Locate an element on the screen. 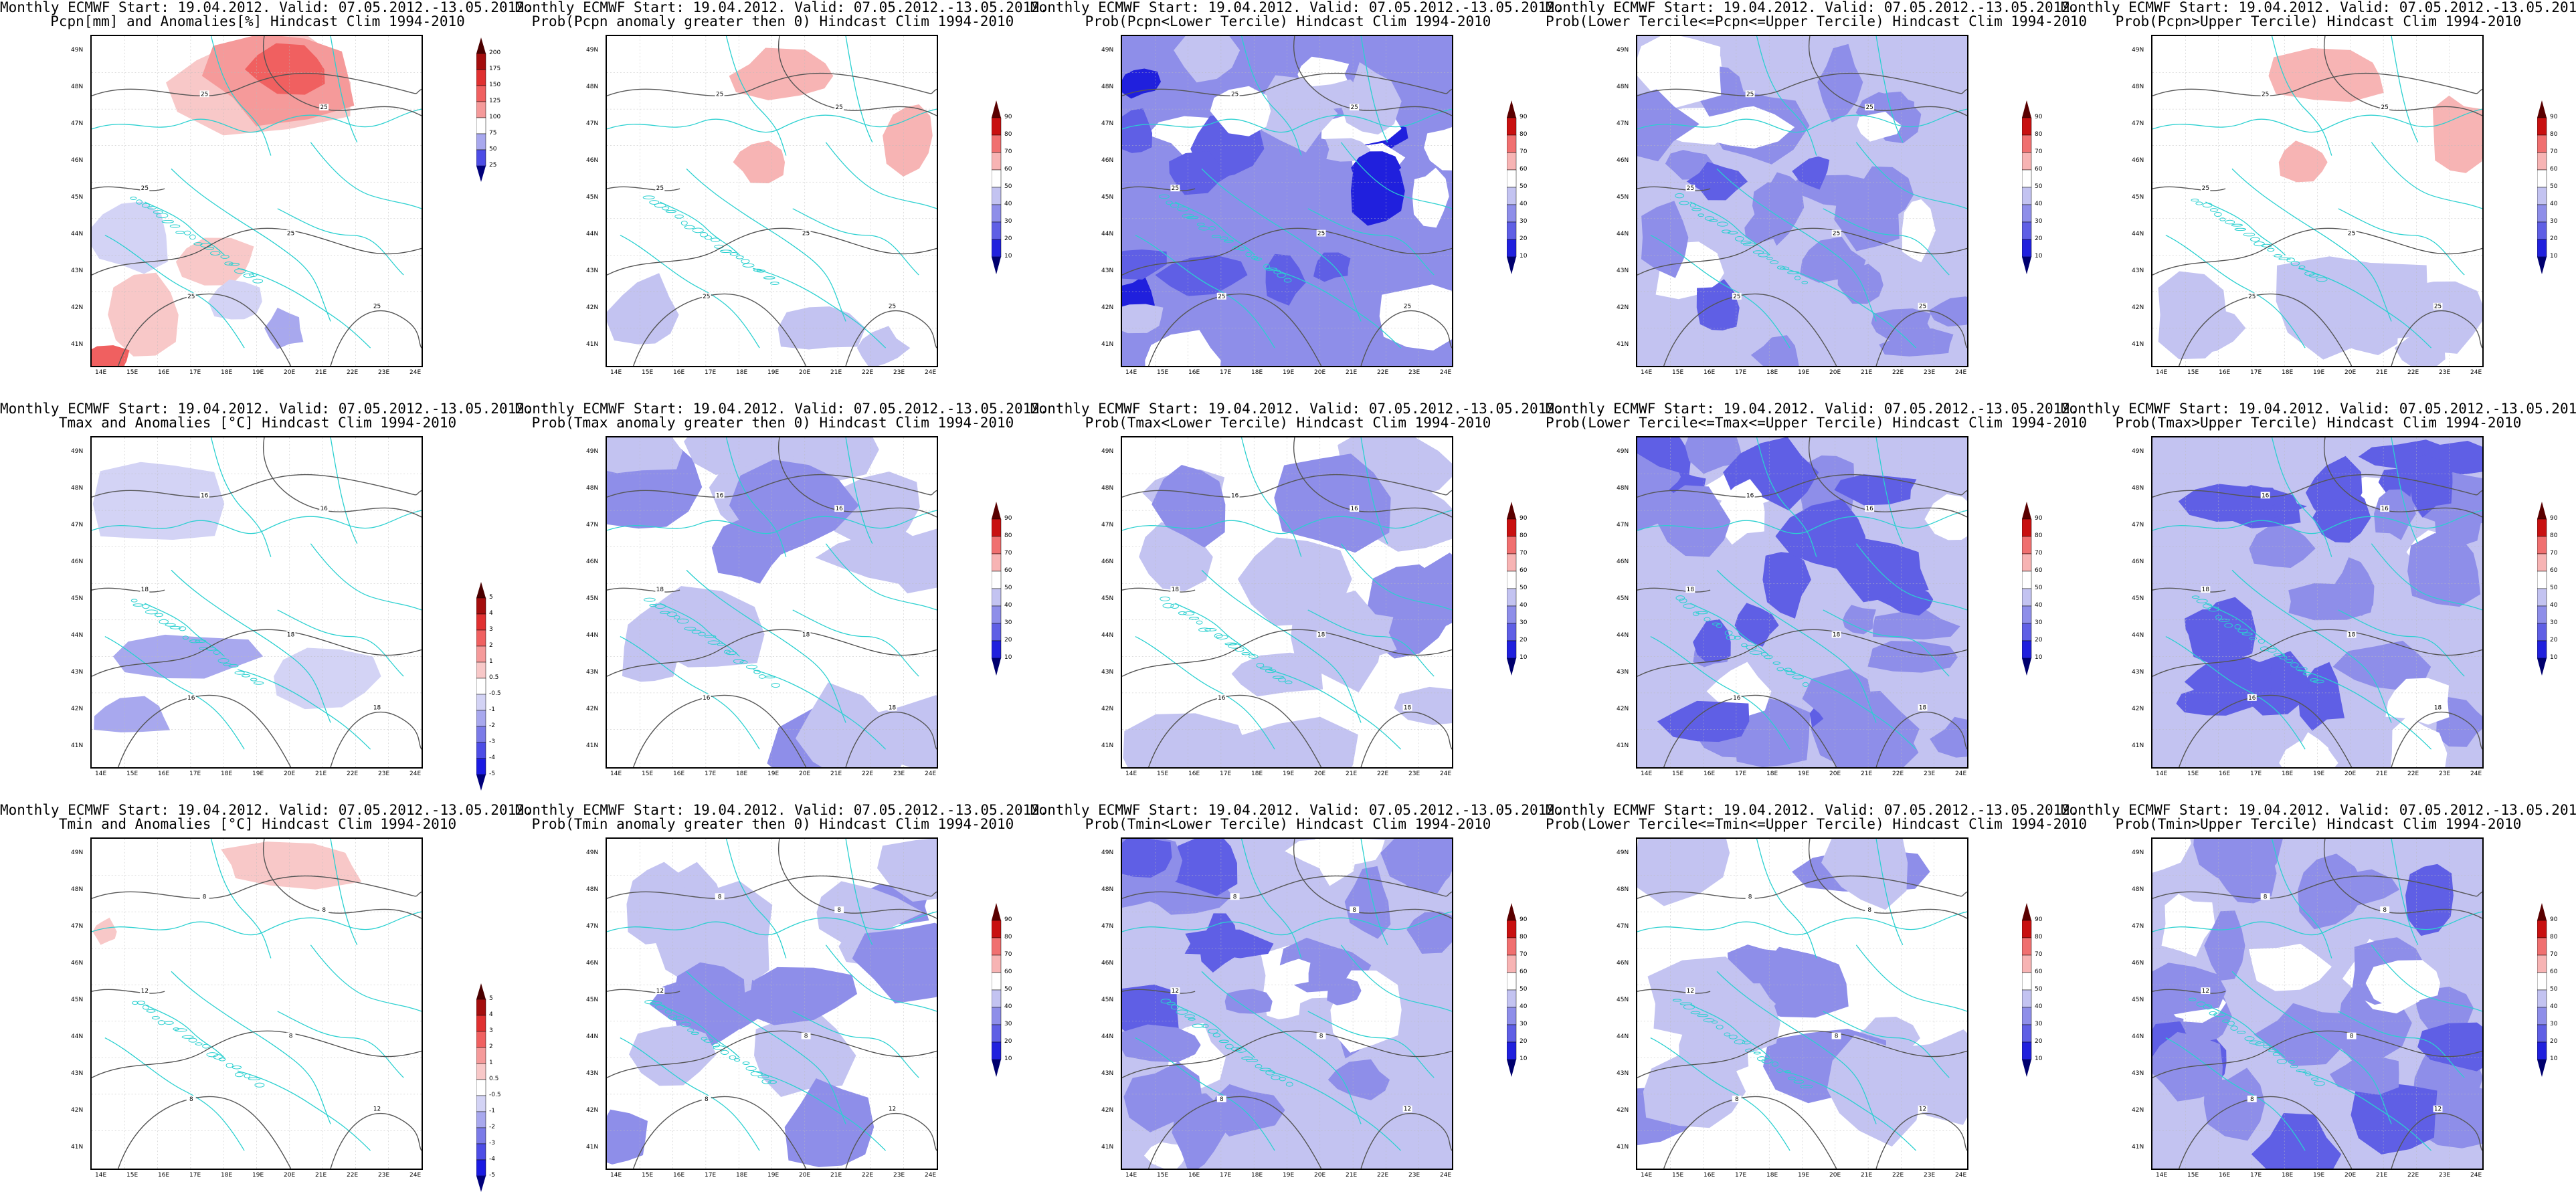  colorbar-label: 10 is located at coordinates (1008, 256).